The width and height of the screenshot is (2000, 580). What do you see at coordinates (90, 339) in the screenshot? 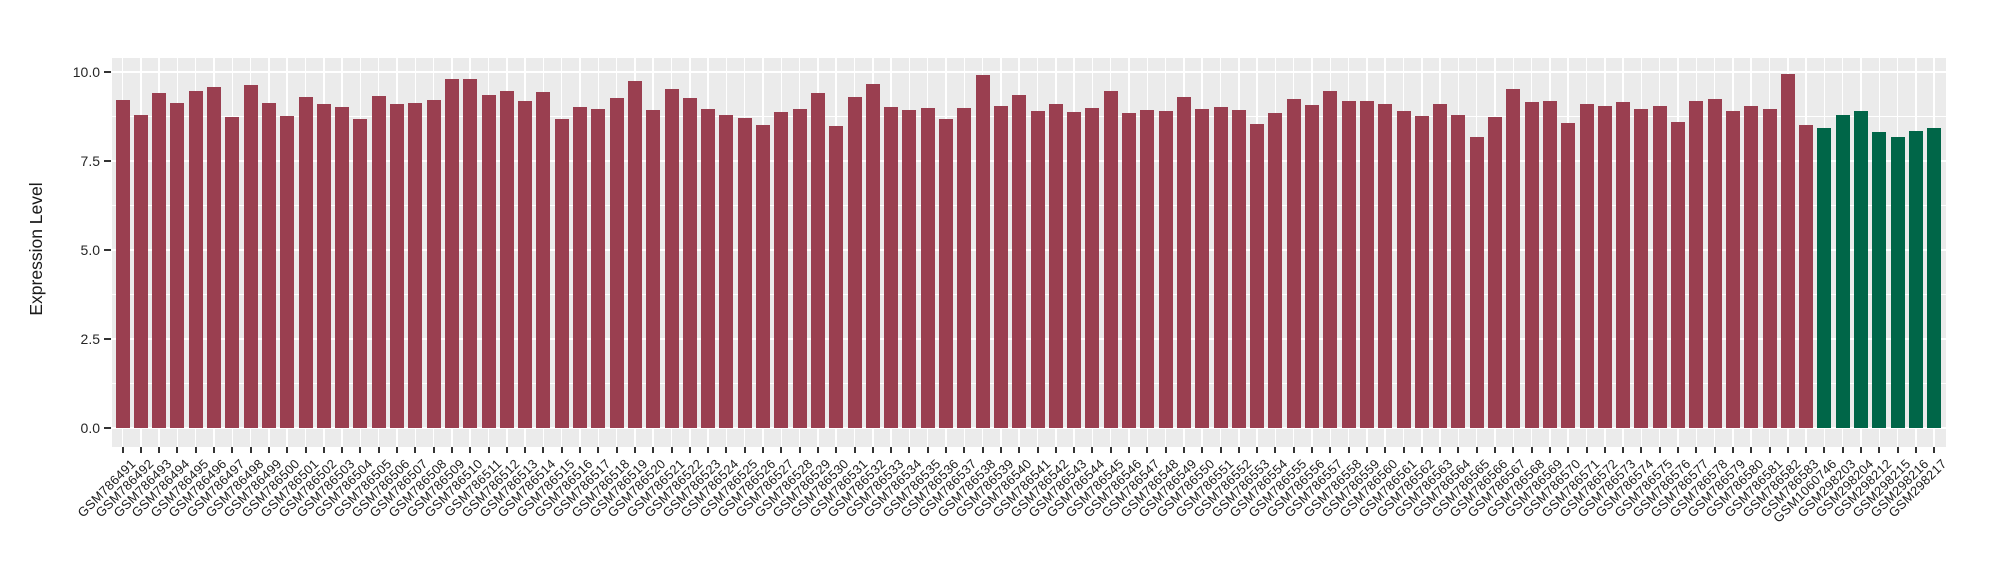
I see `y-tick-label: 2.5` at bounding box center [90, 339].